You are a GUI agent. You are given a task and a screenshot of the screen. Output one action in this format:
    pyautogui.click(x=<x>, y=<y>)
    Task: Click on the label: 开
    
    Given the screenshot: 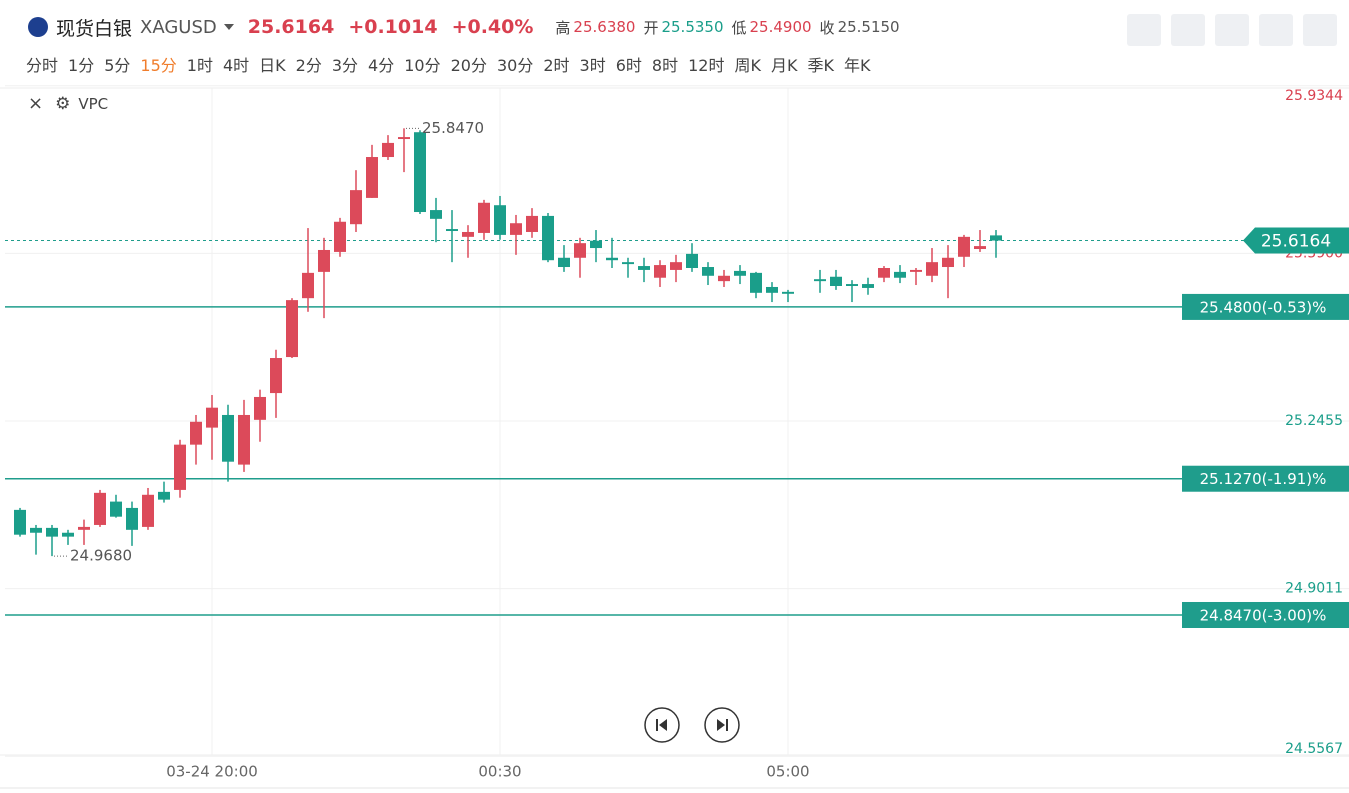 What is the action you would take?
    pyautogui.click(x=651, y=27)
    